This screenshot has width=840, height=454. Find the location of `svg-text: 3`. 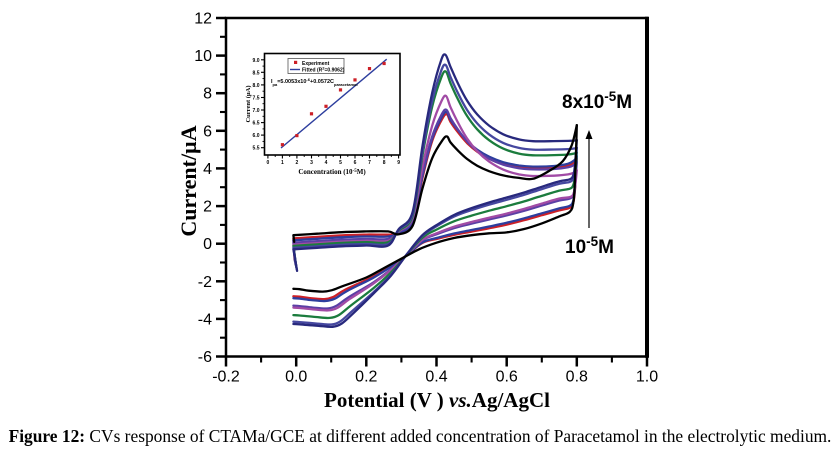

svg-text: 3 is located at coordinates (311, 163).